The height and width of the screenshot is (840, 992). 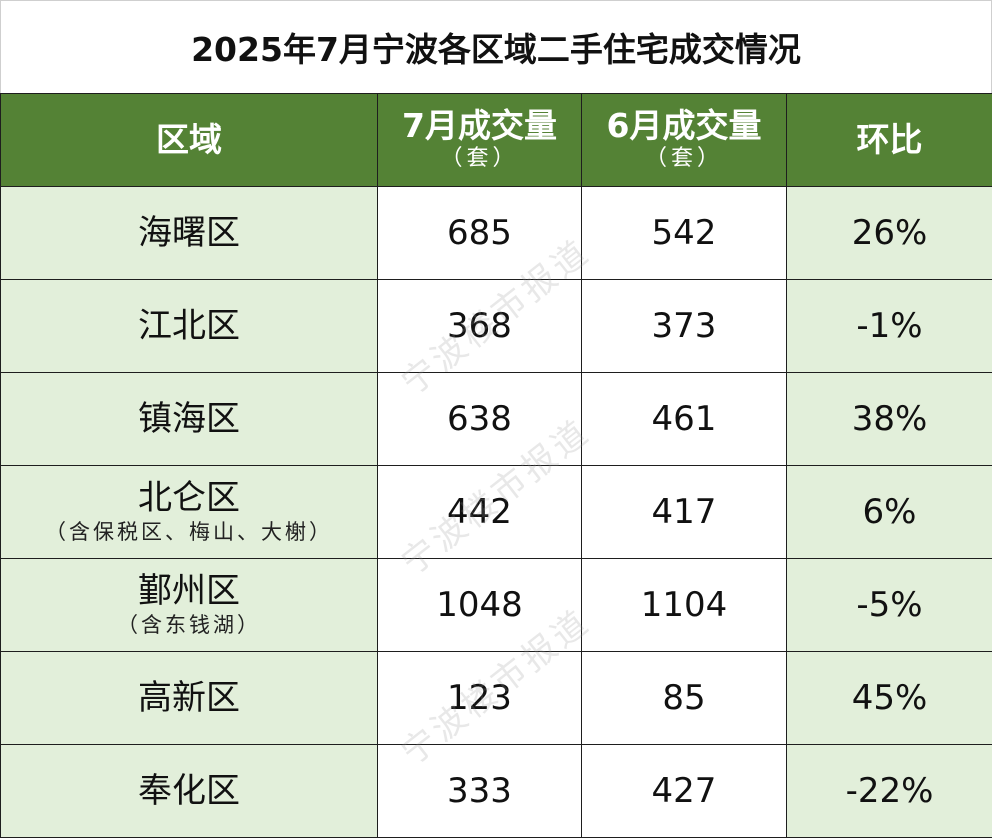 I want to click on july-volume-cell: 685, so click(x=479, y=233).